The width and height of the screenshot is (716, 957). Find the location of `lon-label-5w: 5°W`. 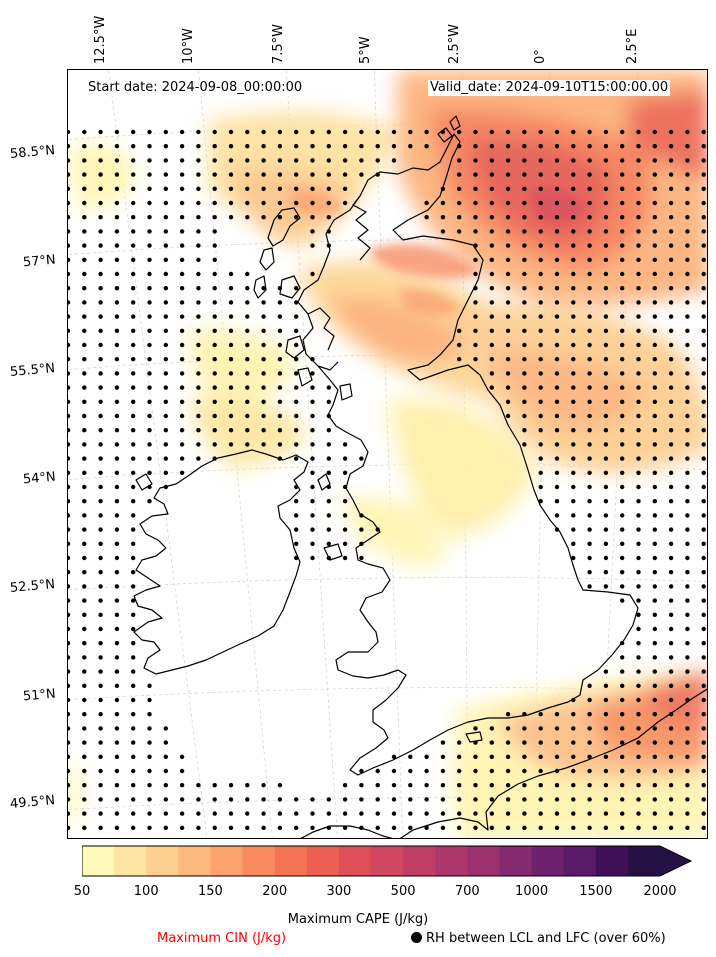

lon-label-5w: 5°W is located at coordinates (365, 50).